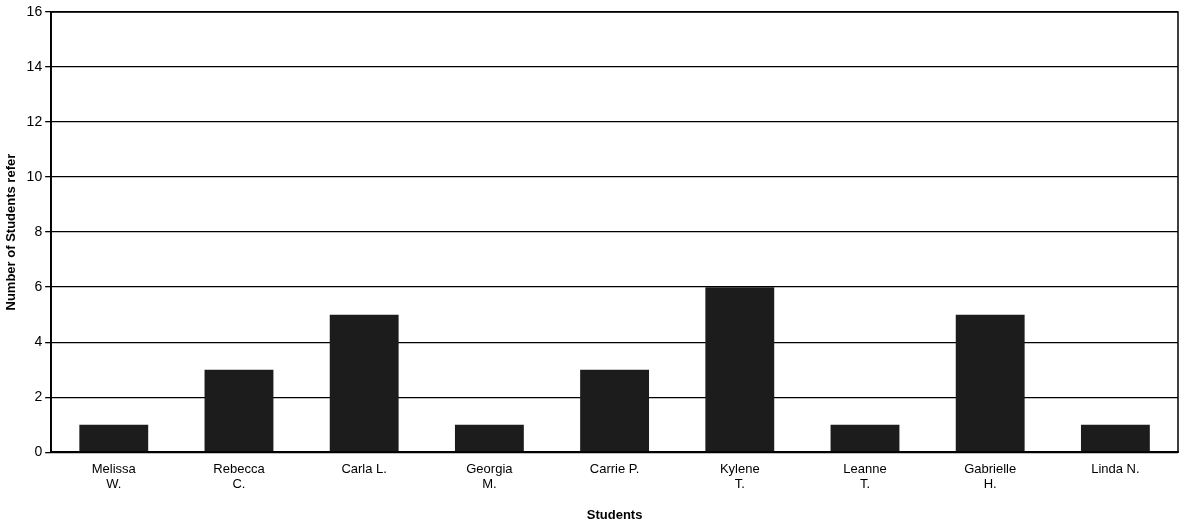 The image size is (1188, 527). Describe the element at coordinates (38, 285) in the screenshot. I see `y-tick-label: 6` at that location.